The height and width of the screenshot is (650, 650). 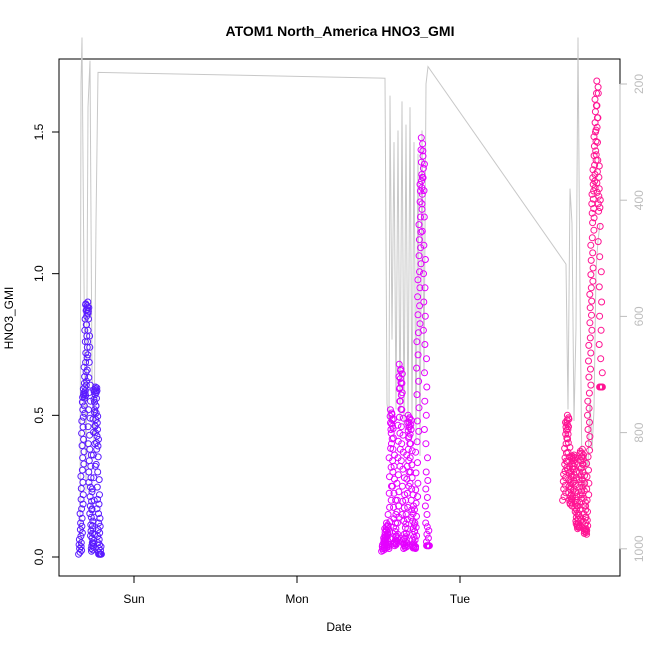 What do you see at coordinates (296, 590) in the screenshot?
I see `x-axis: Sun Mon Tue` at bounding box center [296, 590].